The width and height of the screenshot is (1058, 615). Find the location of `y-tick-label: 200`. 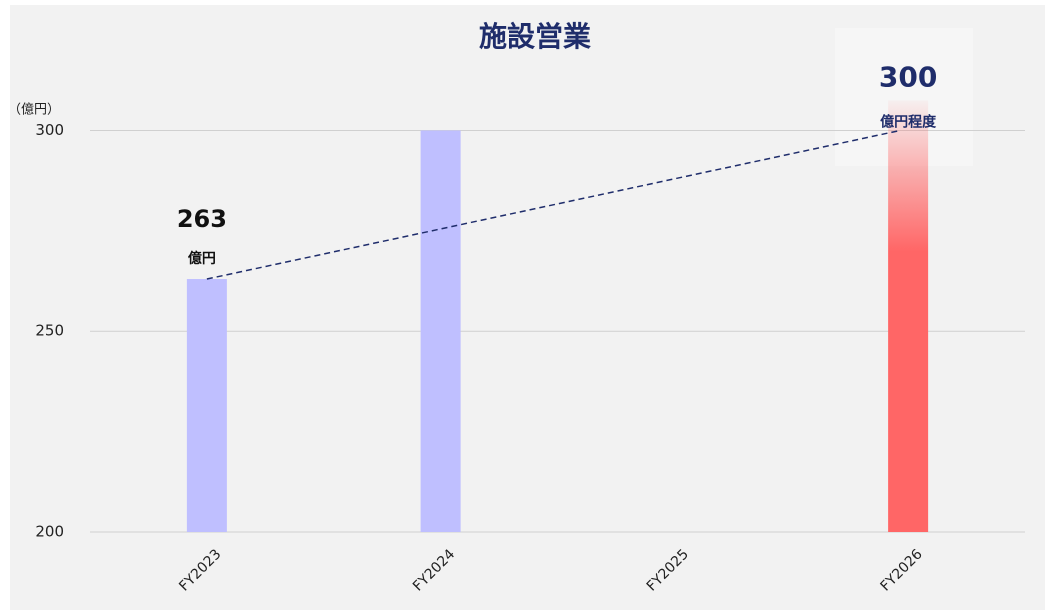

y-tick-label: 200 is located at coordinates (49, 532).